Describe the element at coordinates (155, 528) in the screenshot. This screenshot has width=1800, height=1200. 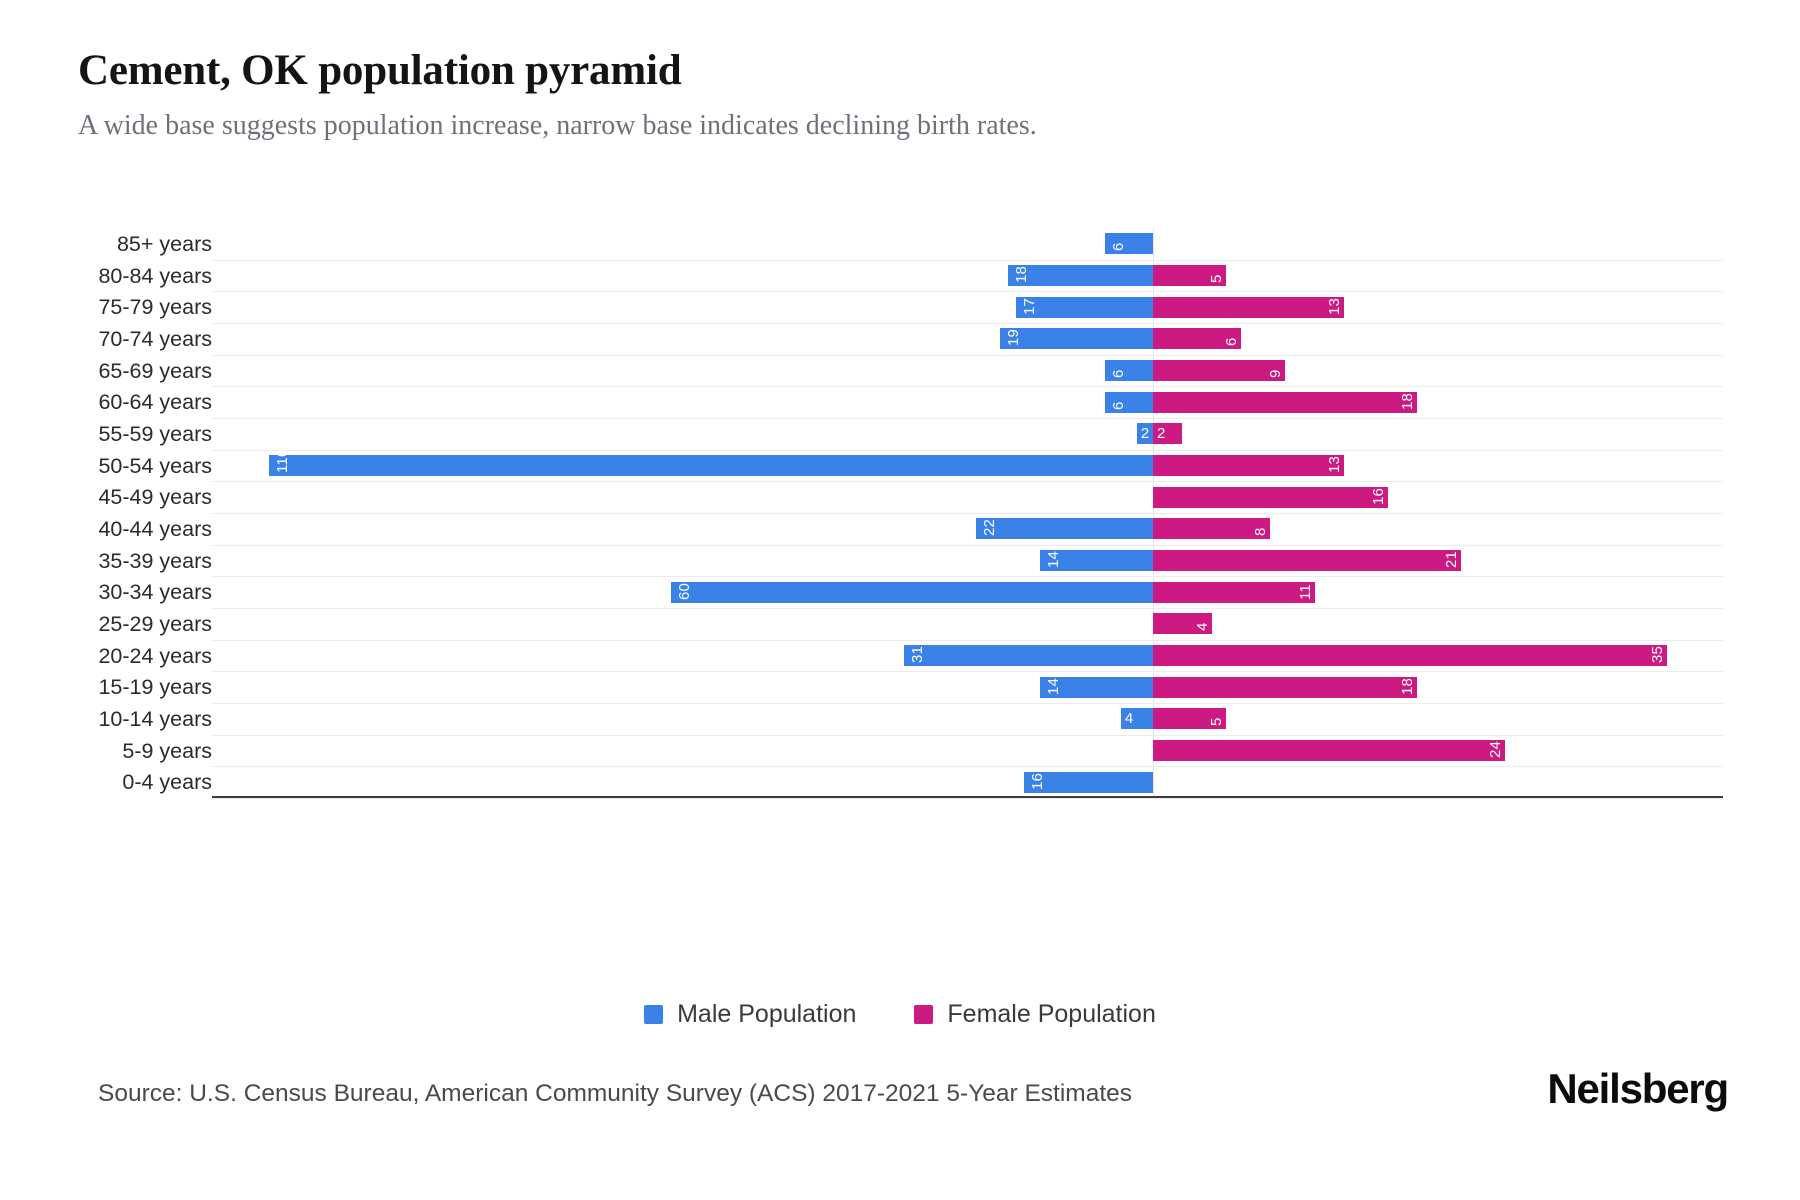
I see `y-axis-label: 40-44 years` at that location.